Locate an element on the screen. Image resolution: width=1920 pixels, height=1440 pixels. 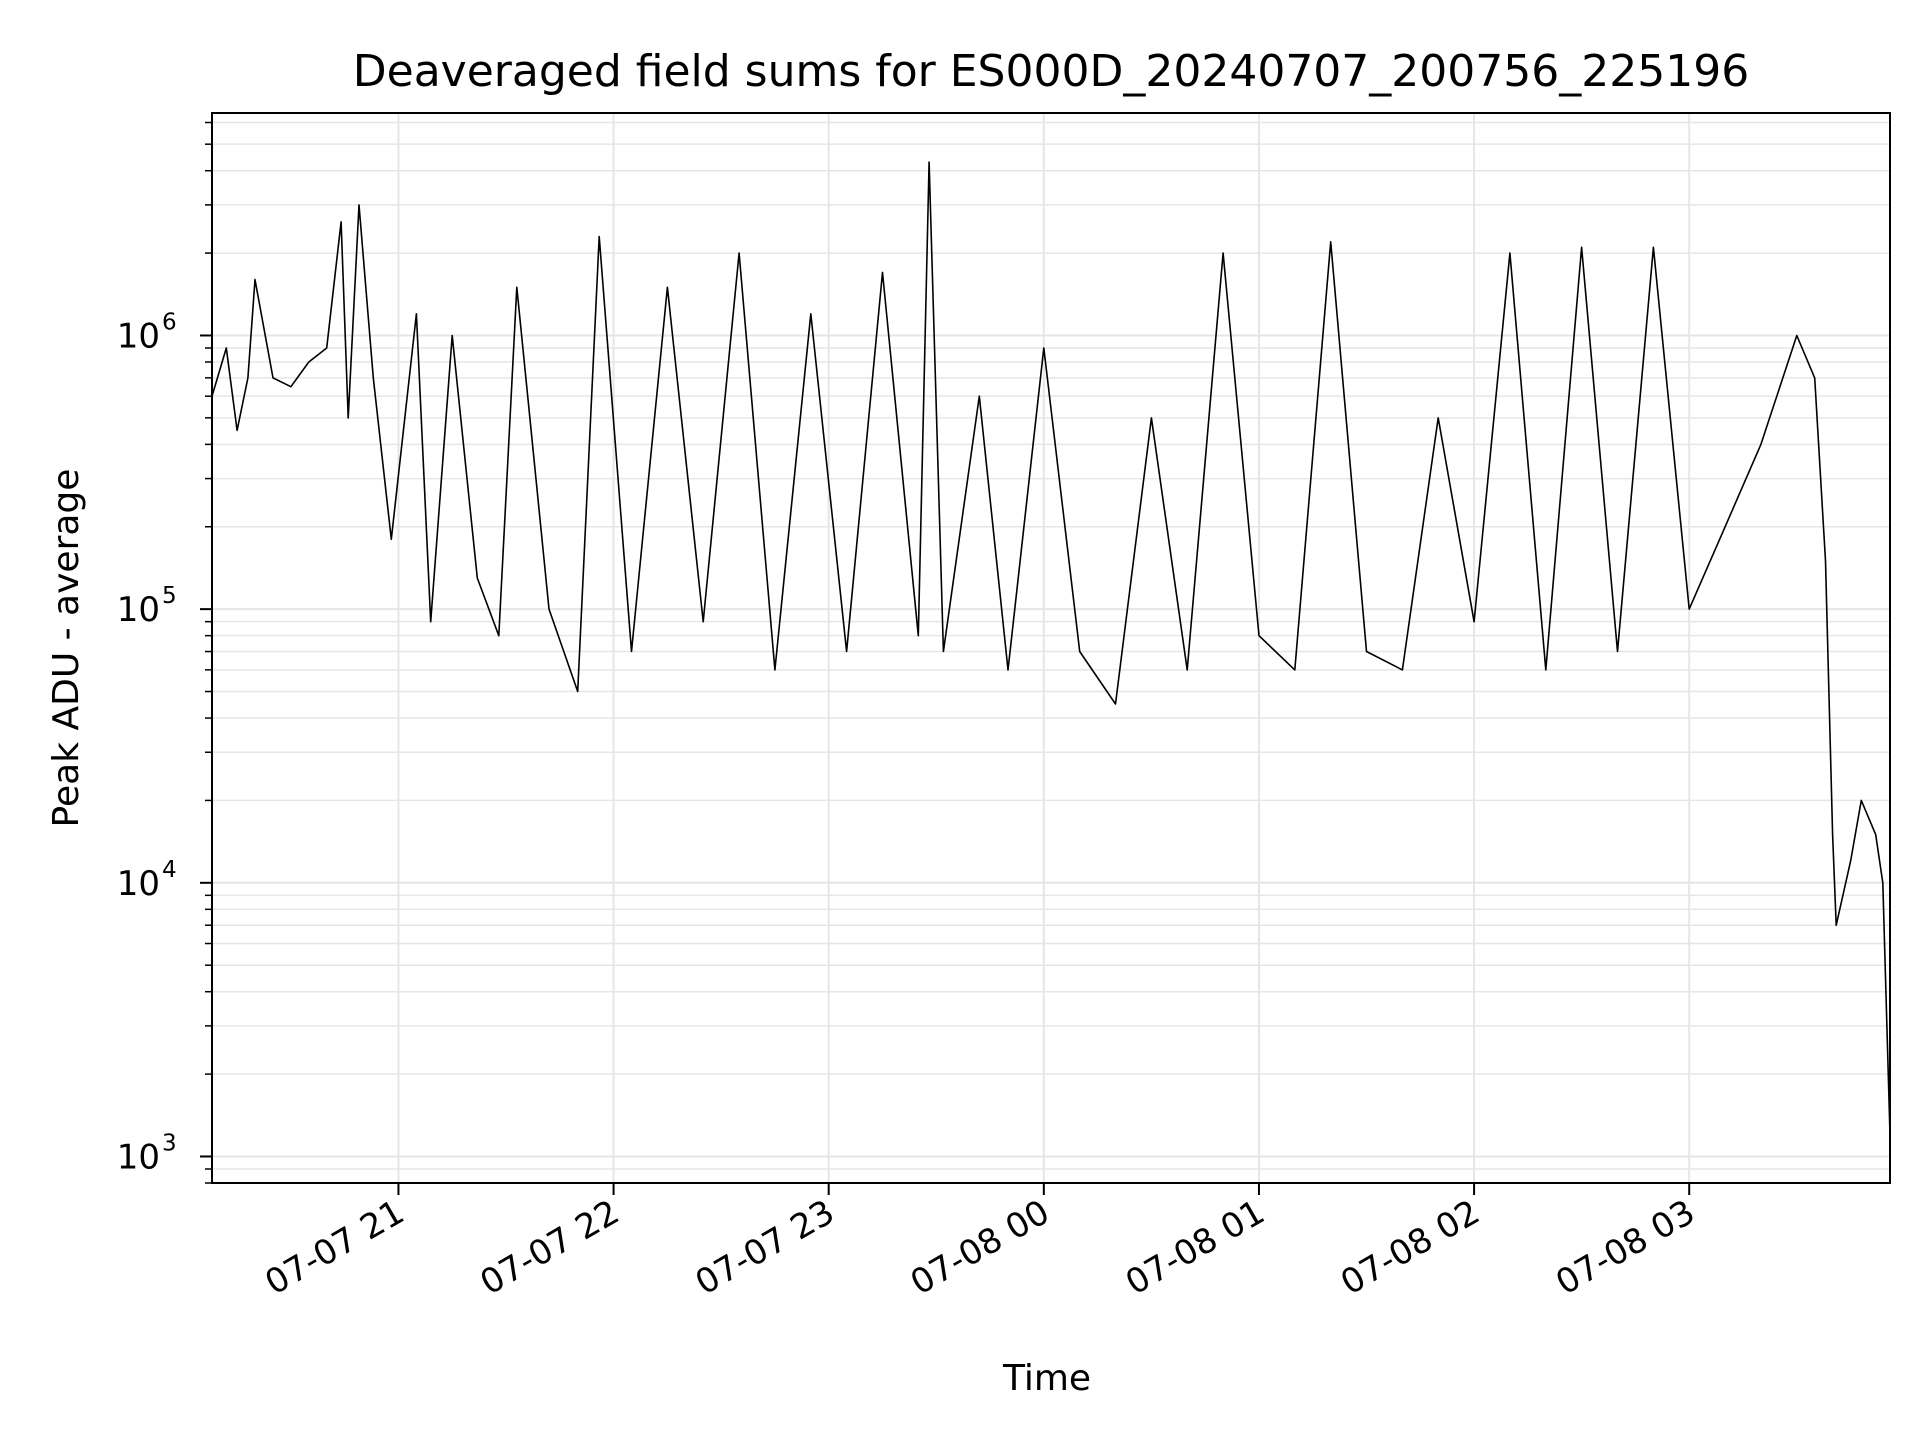
y-tick-exponent: 3 is located at coordinates (169, 1143).